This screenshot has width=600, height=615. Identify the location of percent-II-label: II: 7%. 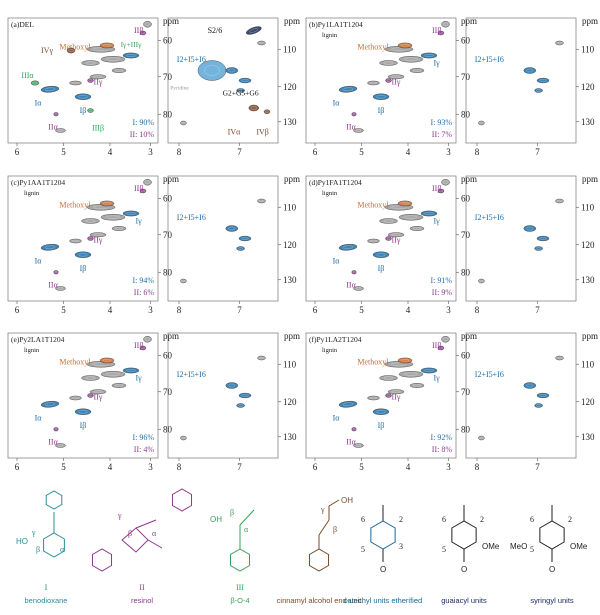
(442, 134).